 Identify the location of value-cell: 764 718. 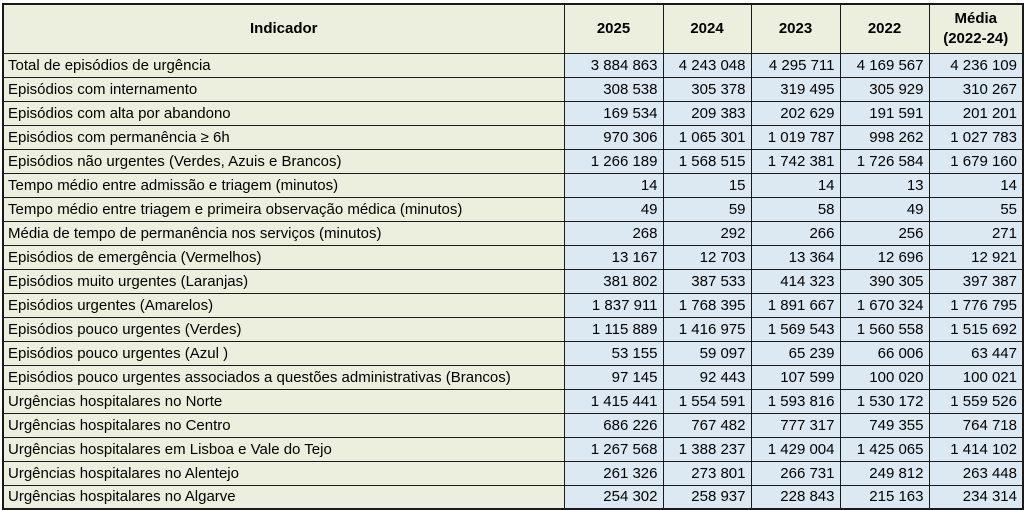
(976, 425).